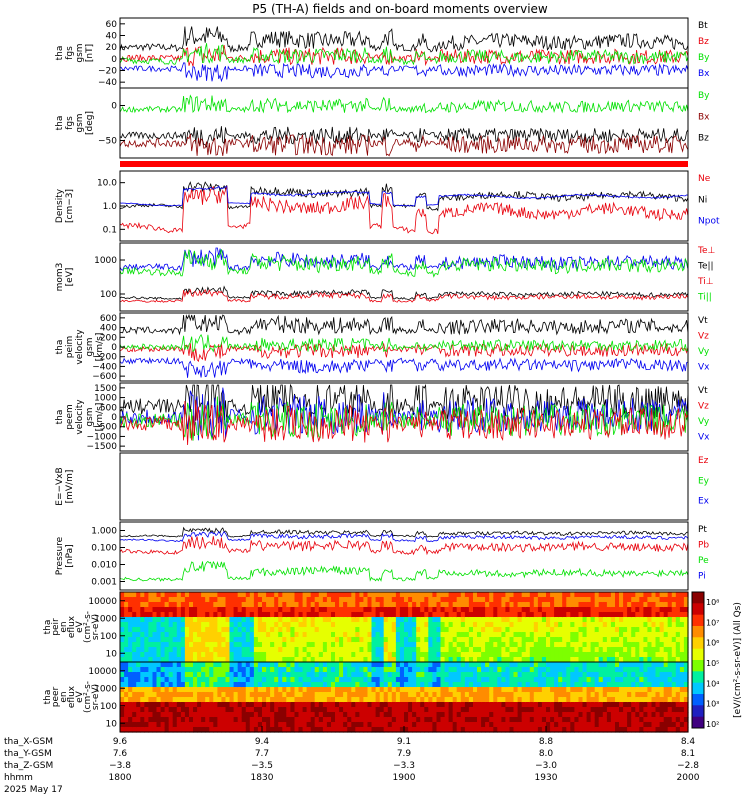 The width and height of the screenshot is (750, 800). What do you see at coordinates (709, 222) in the screenshot?
I see `legend-Npot: Npot` at bounding box center [709, 222].